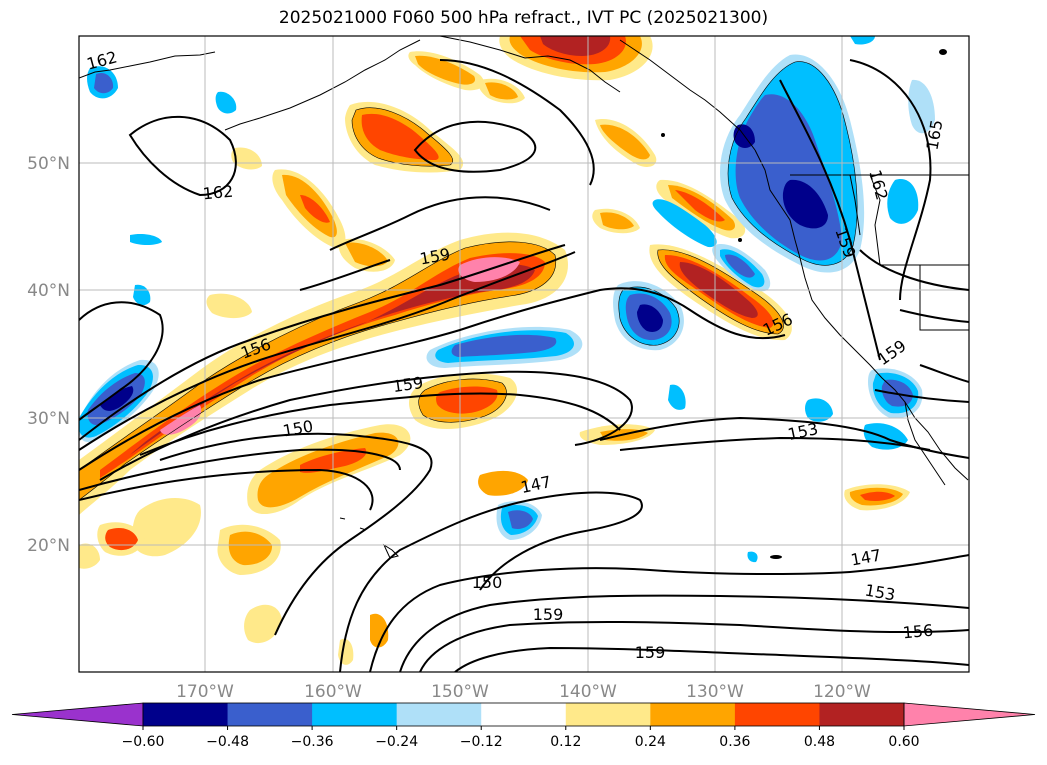 Image resolution: width=1047 pixels, height=765 pixels. I want to click on colorbar-tick-label: −0.48, so click(227, 742).